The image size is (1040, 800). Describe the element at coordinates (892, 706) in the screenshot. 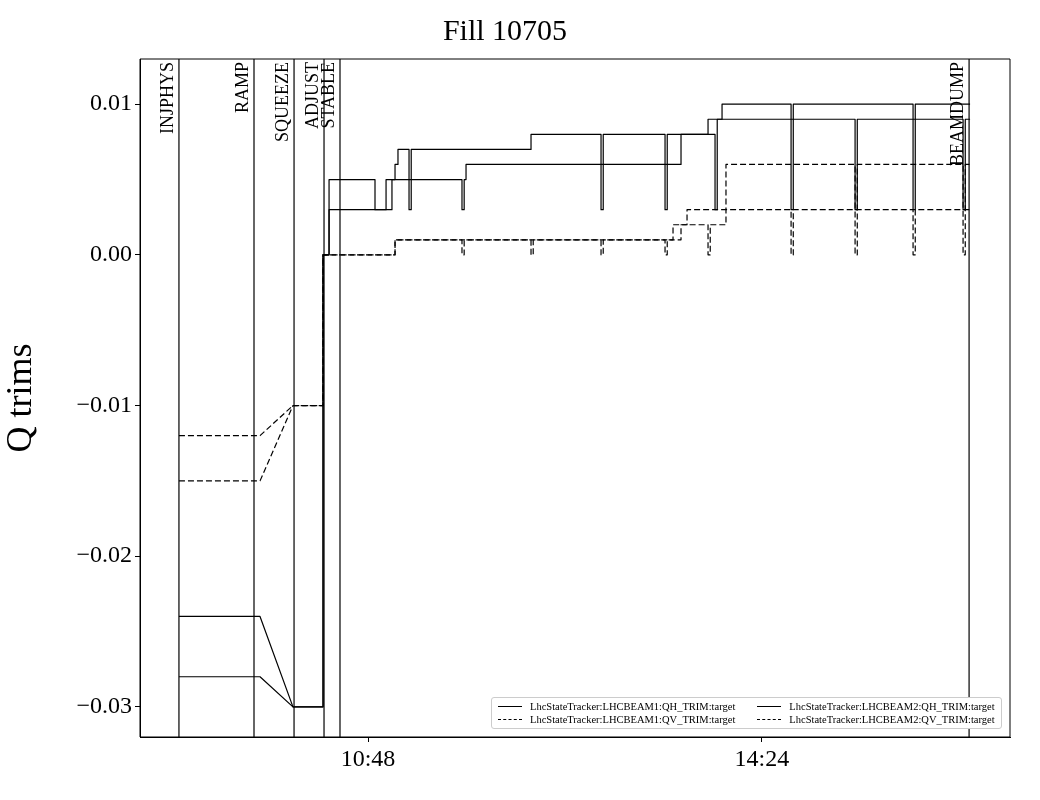

I see `legend-label: LhcStateTracker:LHCBEAM2:QH_TRIM:target` at that location.